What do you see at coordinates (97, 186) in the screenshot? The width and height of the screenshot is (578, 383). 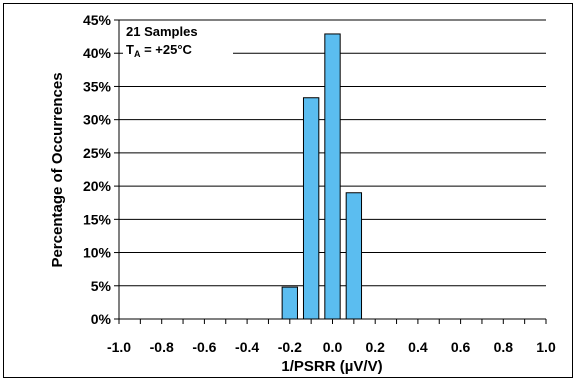 I see `y-tick-label: 20%` at bounding box center [97, 186].